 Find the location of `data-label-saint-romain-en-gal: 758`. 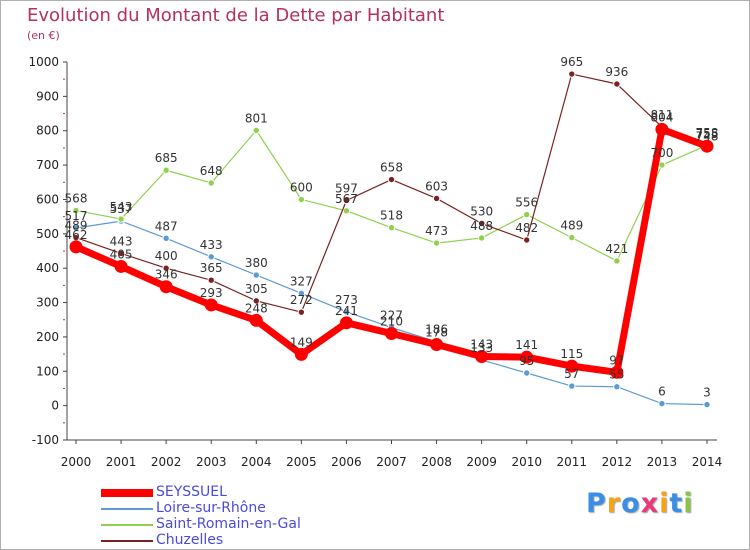

data-label-saint-romain-en-gal: 758 is located at coordinates (707, 133).